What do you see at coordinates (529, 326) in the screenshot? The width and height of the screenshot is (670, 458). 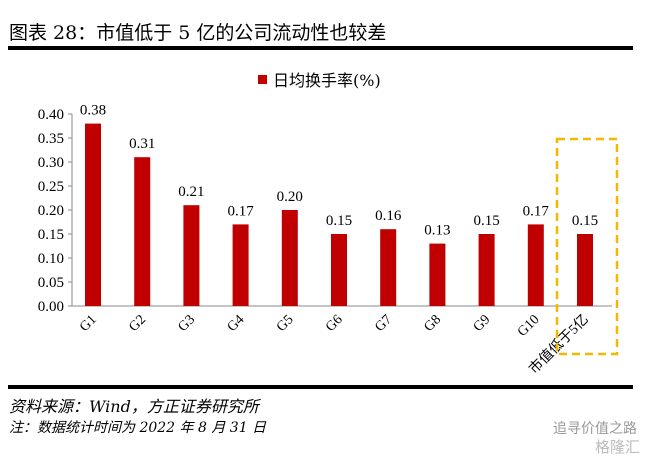 I see `x-tick-label: G10` at bounding box center [529, 326].